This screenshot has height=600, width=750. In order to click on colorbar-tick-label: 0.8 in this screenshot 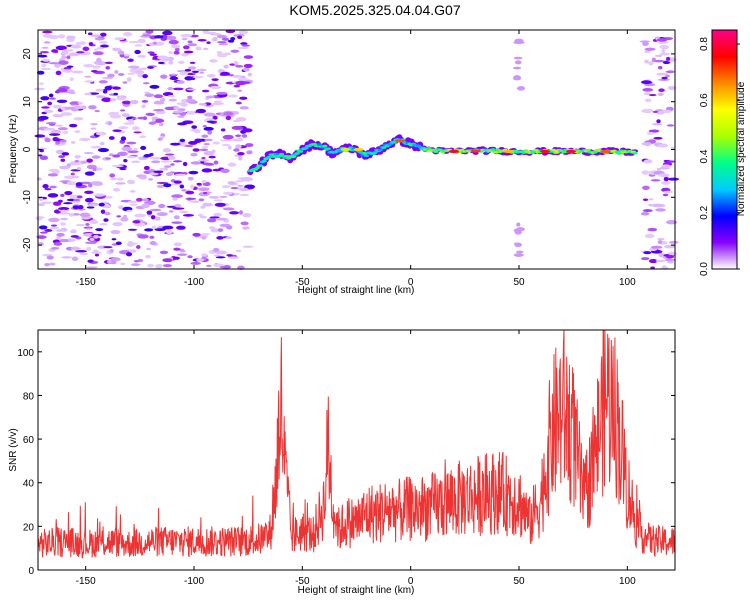, I will do `click(704, 44)`.